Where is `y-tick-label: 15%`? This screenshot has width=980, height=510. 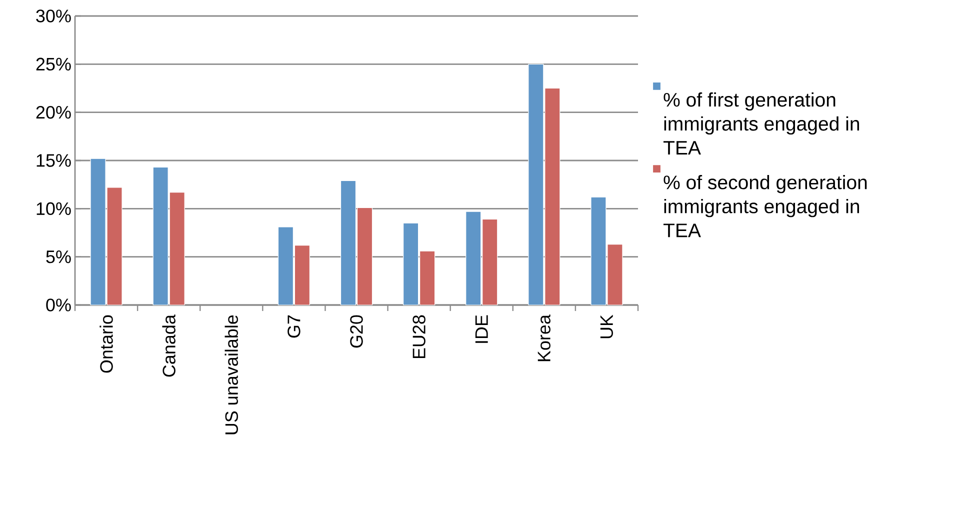
y-tick-label: 15% is located at coordinates (53, 160).